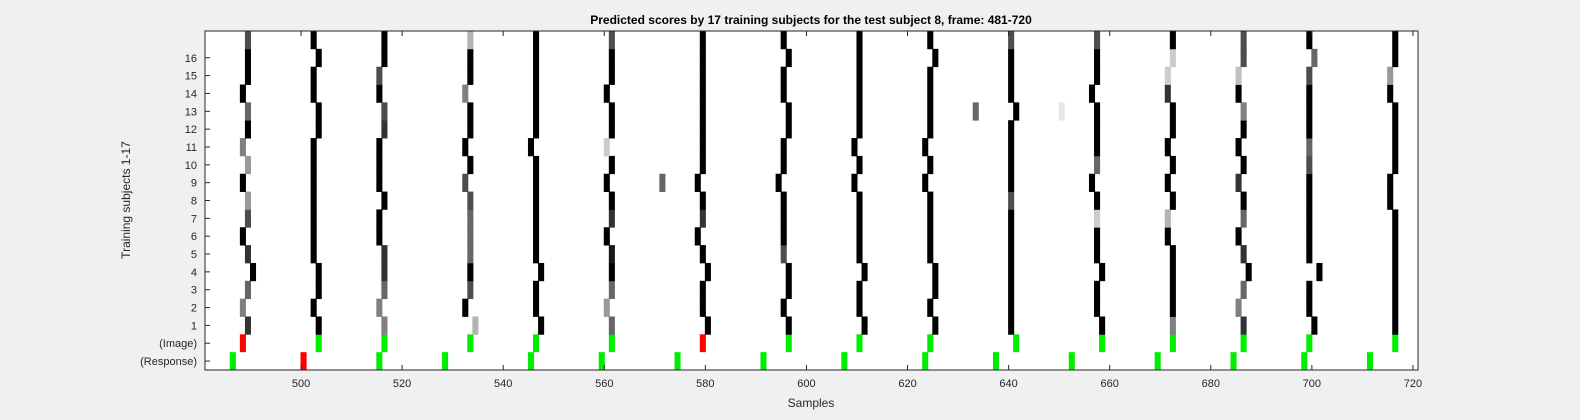 This screenshot has height=420, width=1580. Describe the element at coordinates (191, 166) in the screenshot. I see `y-tick-label: 10` at that location.